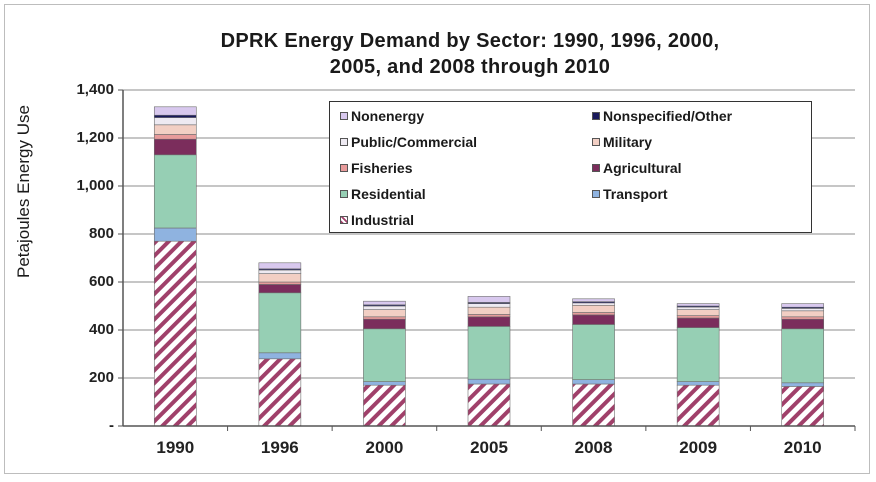  What do you see at coordinates (593, 382) in the screenshot?
I see `bar-segment-transport-2008` at bounding box center [593, 382].